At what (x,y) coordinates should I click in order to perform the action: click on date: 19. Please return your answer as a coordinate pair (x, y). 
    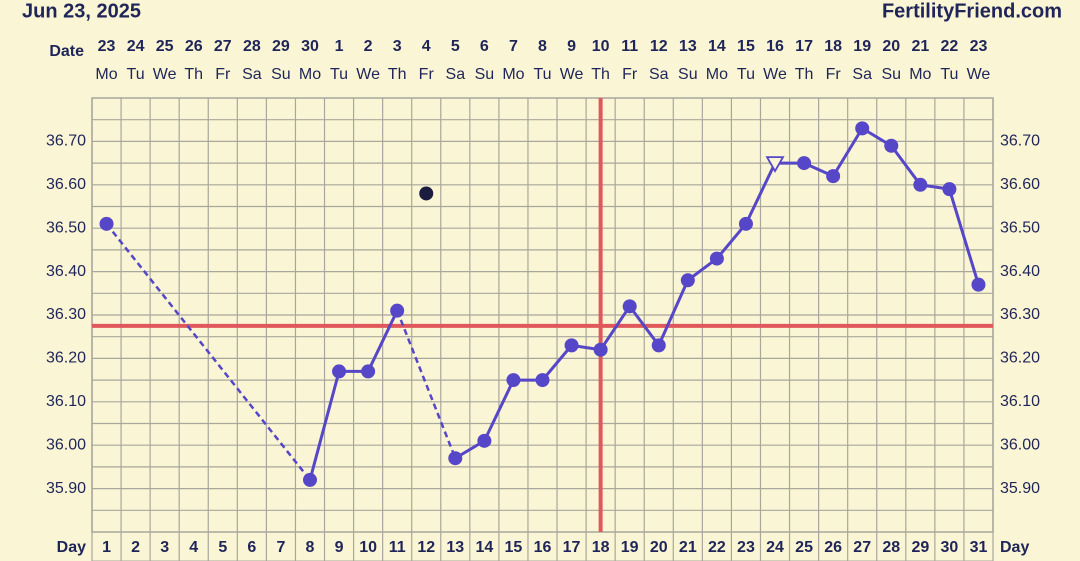
    Looking at the image, I should click on (862, 46).